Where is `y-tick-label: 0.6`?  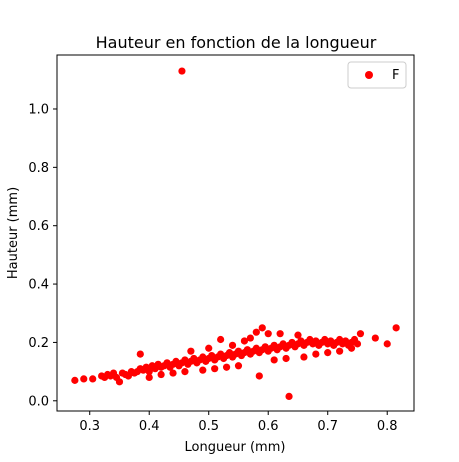 y-tick-label: 0.6 is located at coordinates (38, 226).